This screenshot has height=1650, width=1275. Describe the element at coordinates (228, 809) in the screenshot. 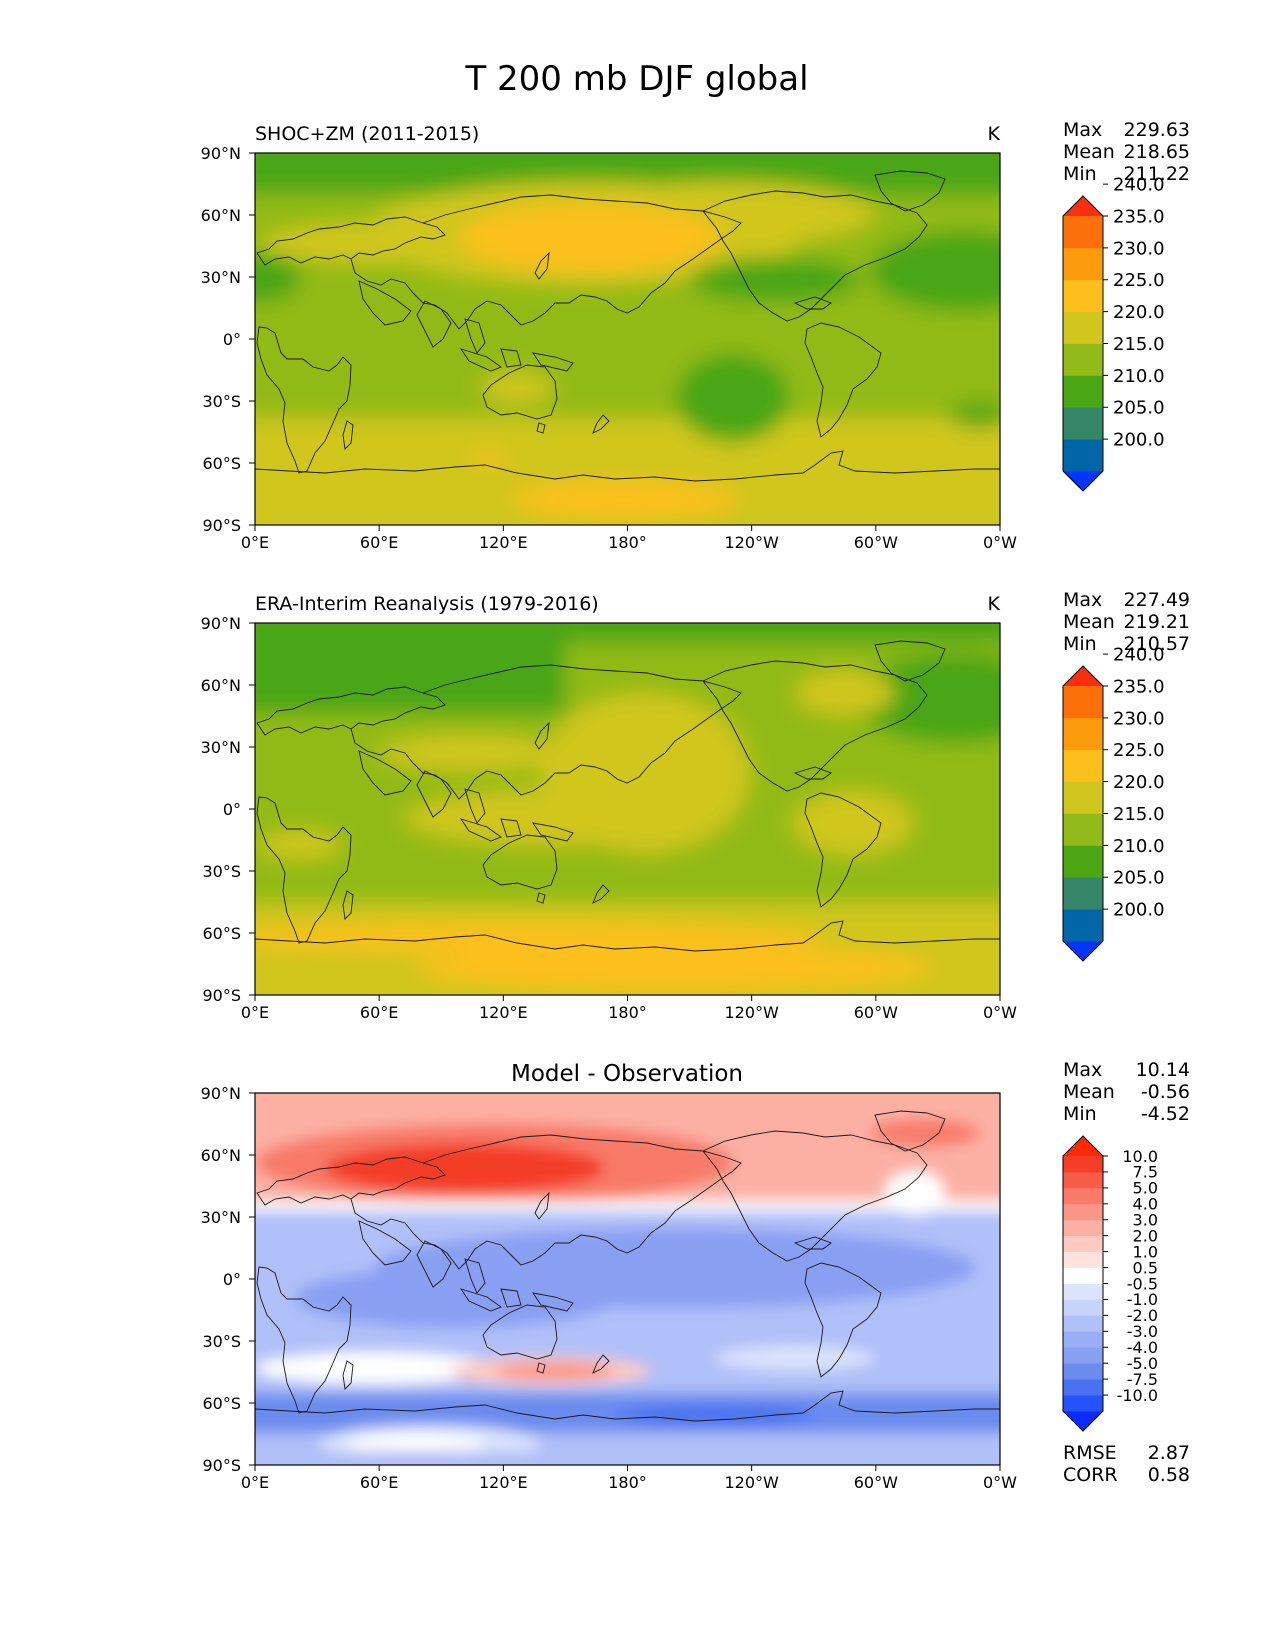

I see `observation-y-ticks: 90°N 60°N 30°N 0° 30°S 60°S 90°S` at that location.